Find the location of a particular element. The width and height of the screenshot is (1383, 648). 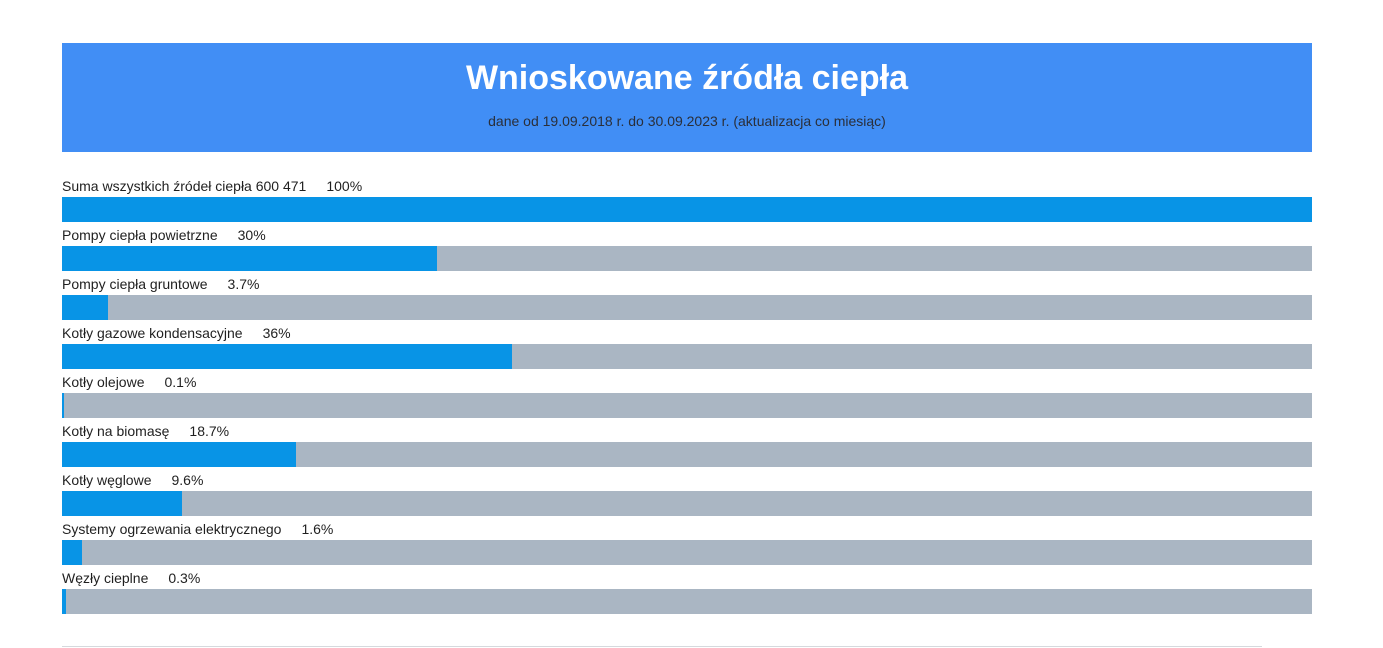

bar-row: Kotły węglowe 9.6% is located at coordinates (687, 492).